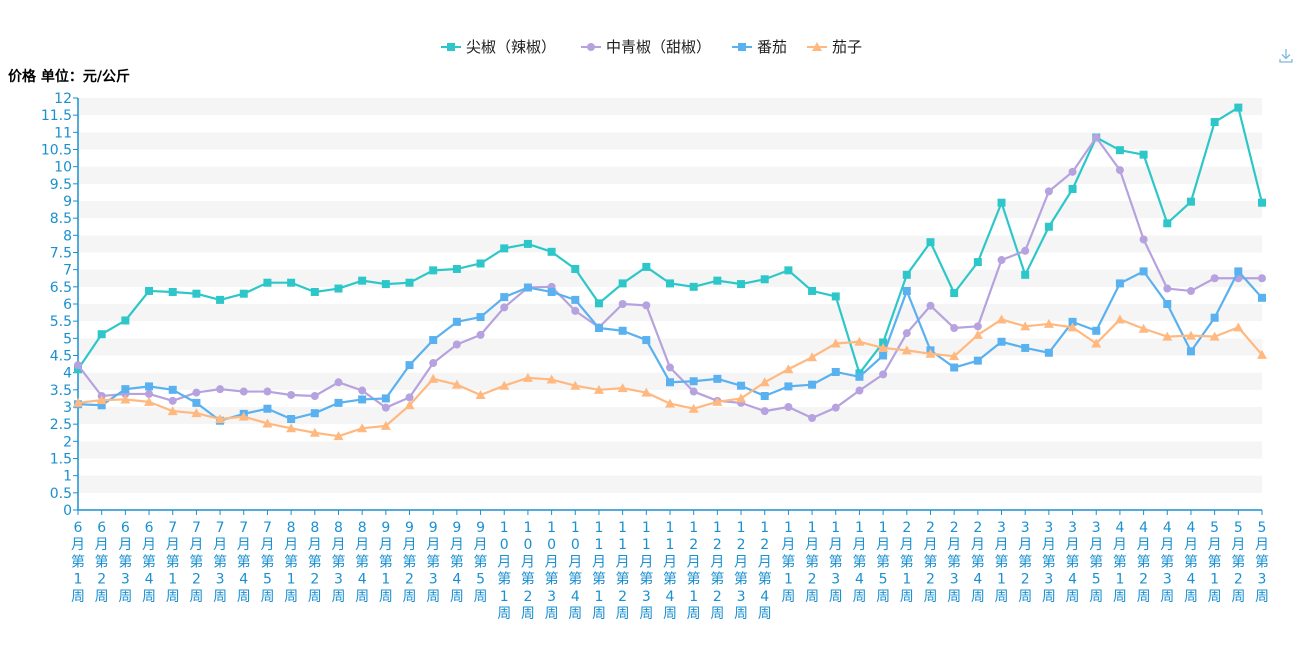 The height and width of the screenshot is (650, 1300). What do you see at coordinates (1286, 55) in the screenshot?
I see `download-icon` at bounding box center [1286, 55].